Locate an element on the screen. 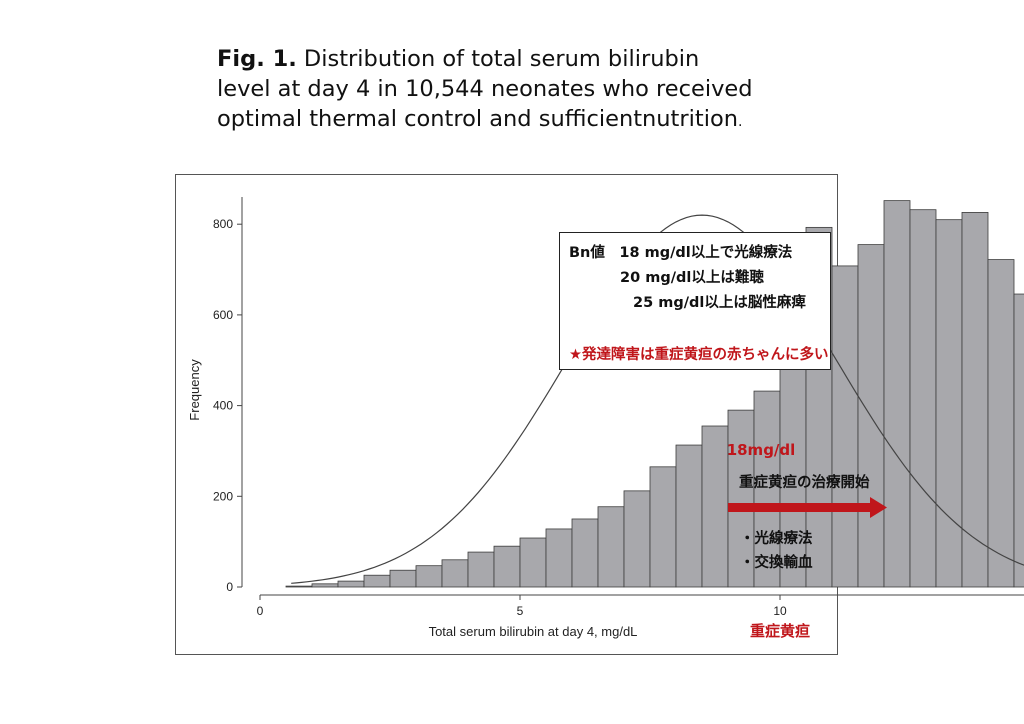  annotation-line-2: 20 mg/dl以上は難聴 is located at coordinates (692, 278).